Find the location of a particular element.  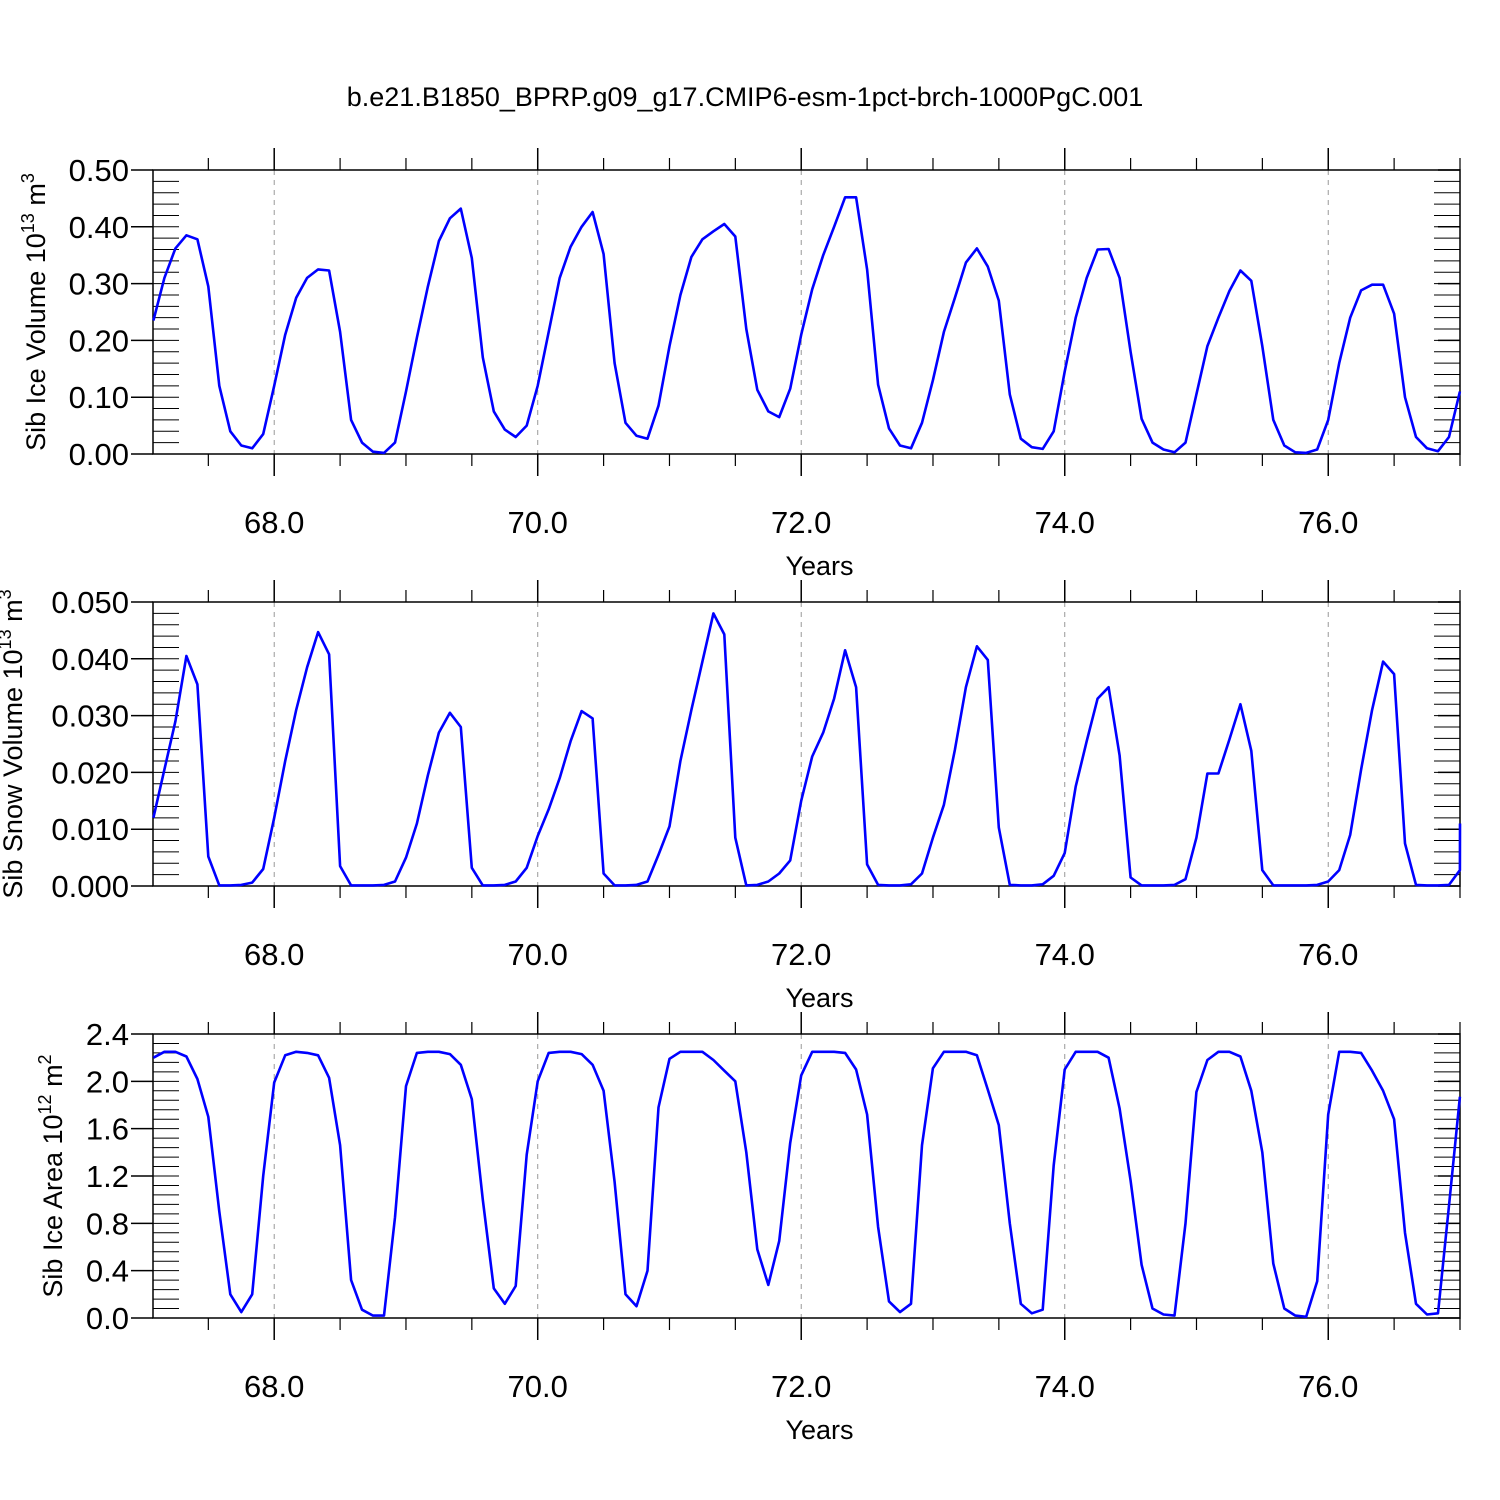

y-tick-label: 0.010 is located at coordinates (90, 829).